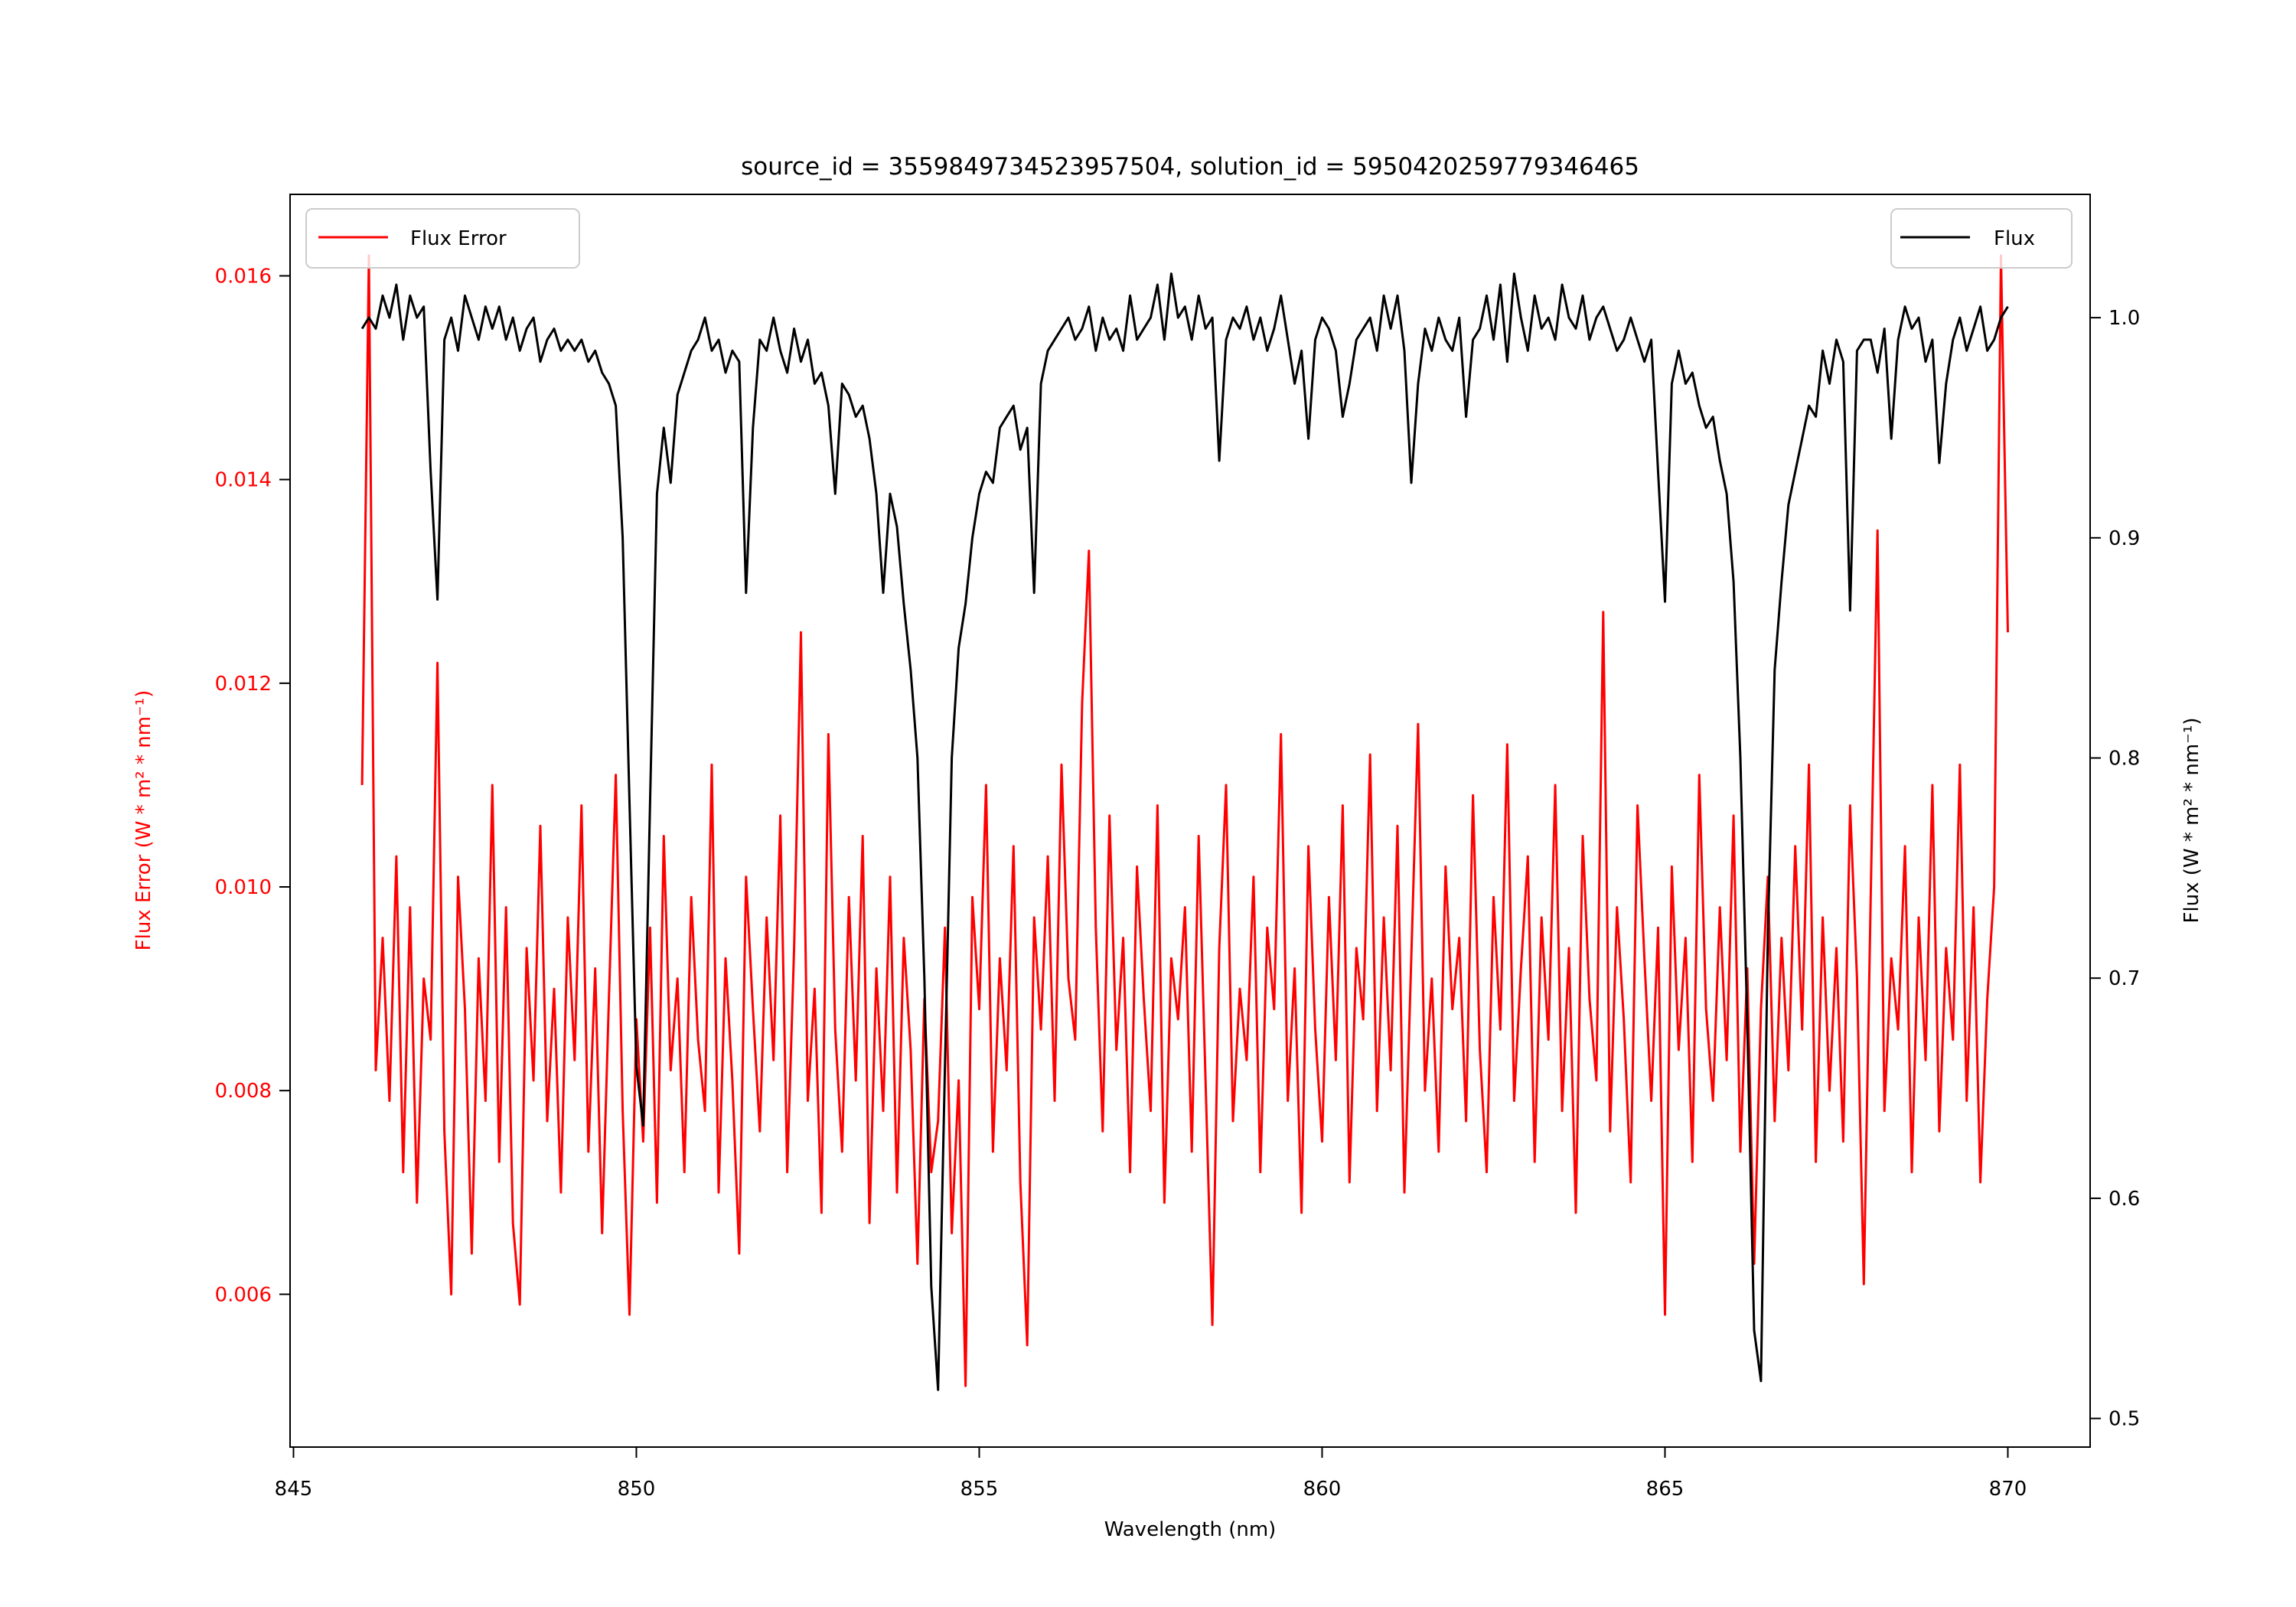  Describe the element at coordinates (2124, 759) in the screenshot. I see `y-right-tick-label: 0.8` at that location.